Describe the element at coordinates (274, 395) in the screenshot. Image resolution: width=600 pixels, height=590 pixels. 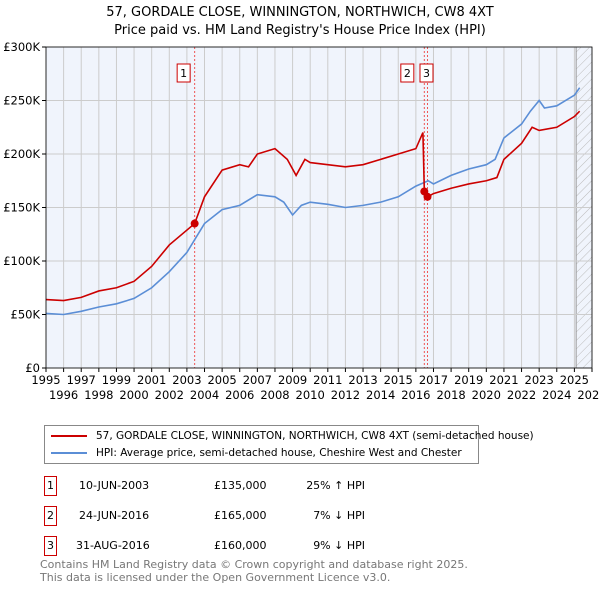
I see `x-tick-label: 2008` at that location.